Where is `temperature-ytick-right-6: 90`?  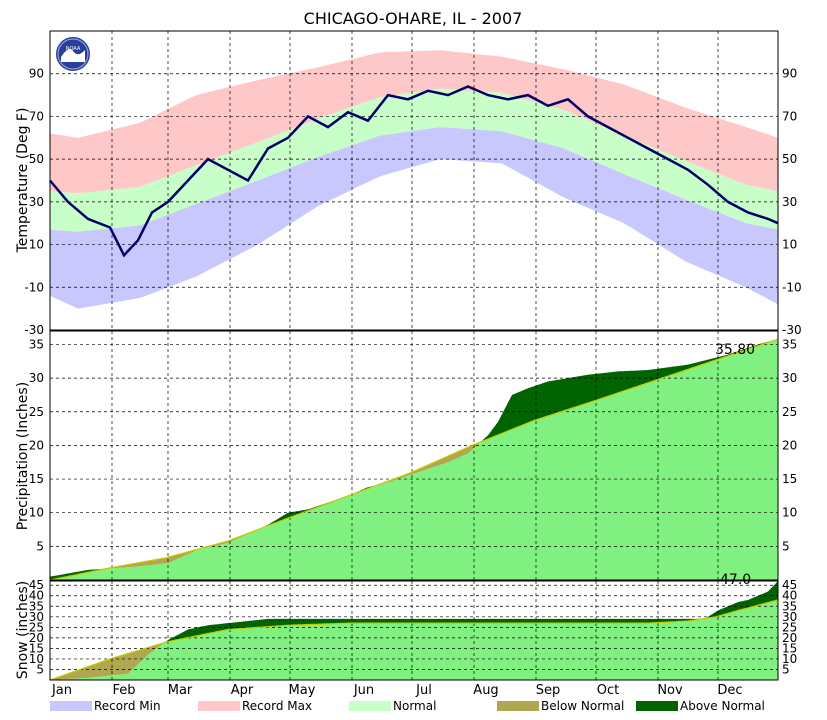
temperature-ytick-right-6: 90 is located at coordinates (789, 74).